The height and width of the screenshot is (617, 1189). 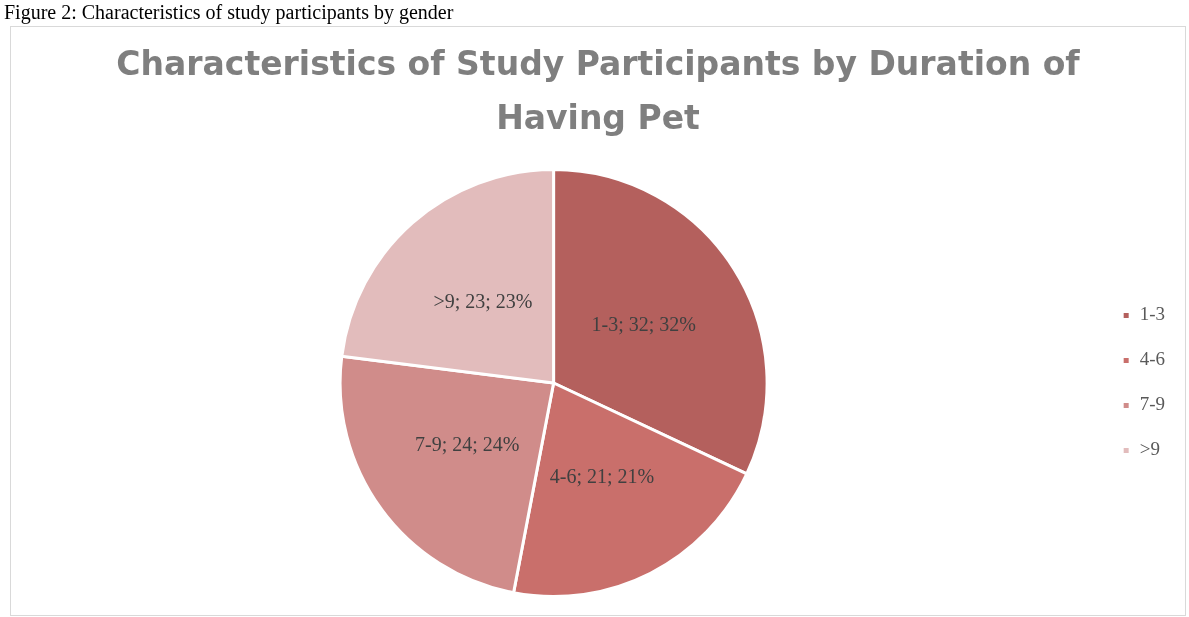 I want to click on data-label: 7-9; 24; 24%, so click(x=467, y=444).